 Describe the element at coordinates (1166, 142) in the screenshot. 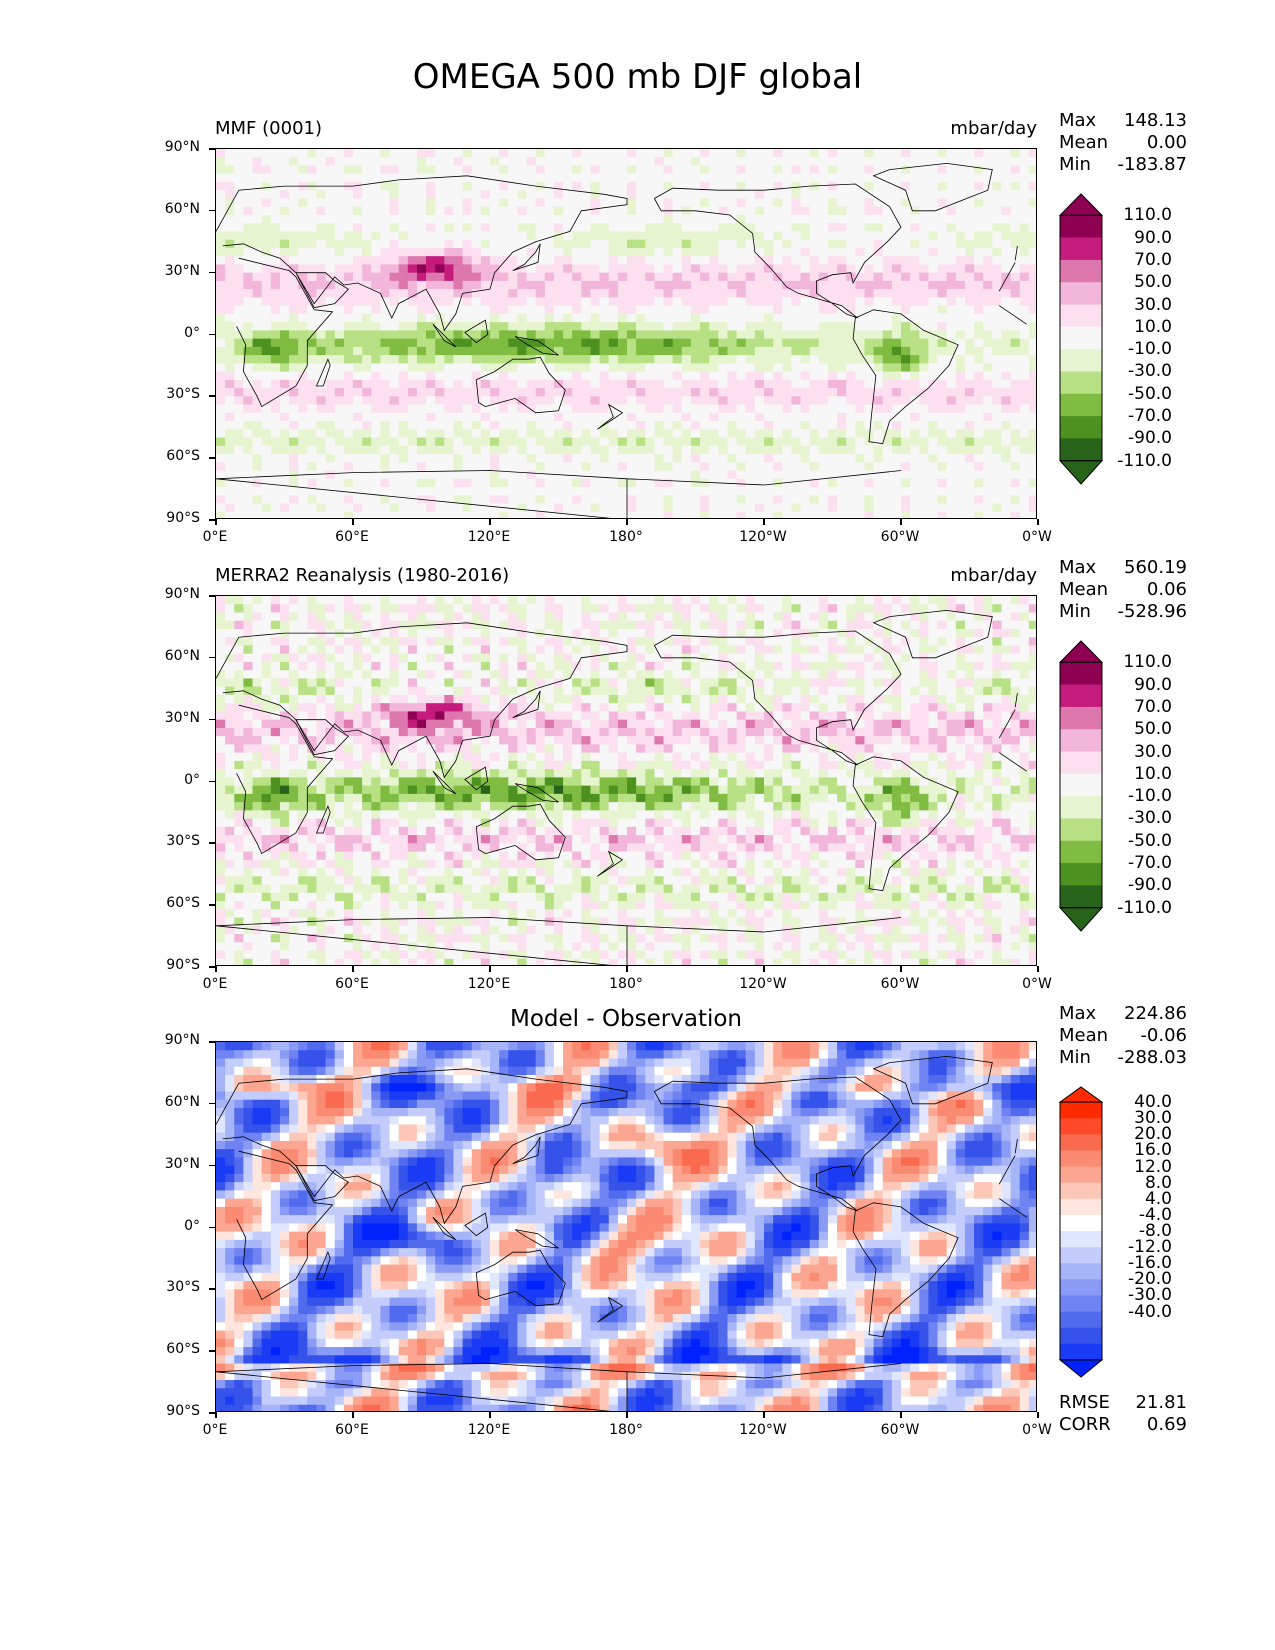

I see `stat-value: 0.00` at that location.